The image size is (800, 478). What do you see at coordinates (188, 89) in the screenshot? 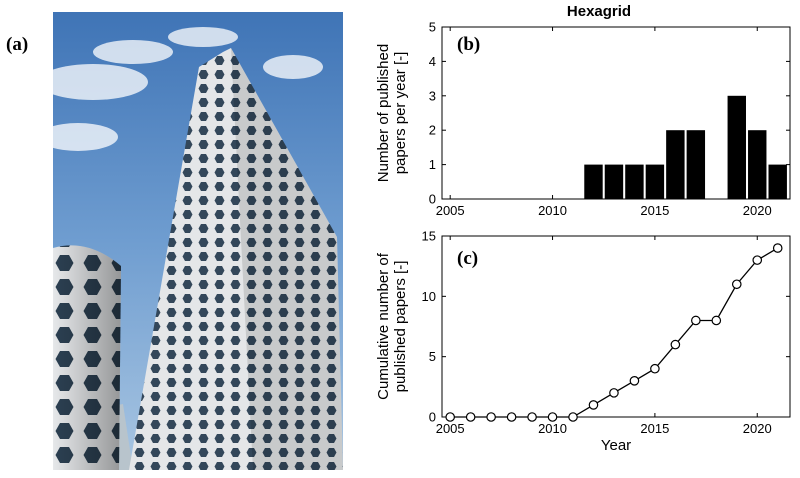
I see `clouds` at bounding box center [188, 89].